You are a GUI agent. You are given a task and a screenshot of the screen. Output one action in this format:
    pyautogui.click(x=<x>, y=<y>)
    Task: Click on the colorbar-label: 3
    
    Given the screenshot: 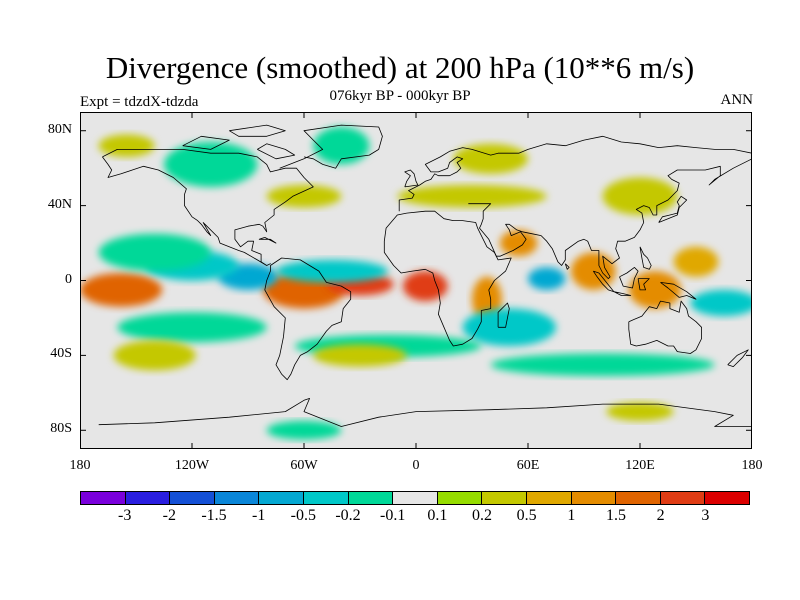 What is the action you would take?
    pyautogui.click(x=705, y=515)
    